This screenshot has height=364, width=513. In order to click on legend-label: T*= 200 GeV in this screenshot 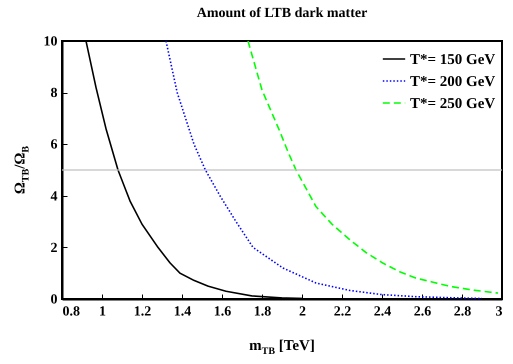, I will do `click(453, 82)`.